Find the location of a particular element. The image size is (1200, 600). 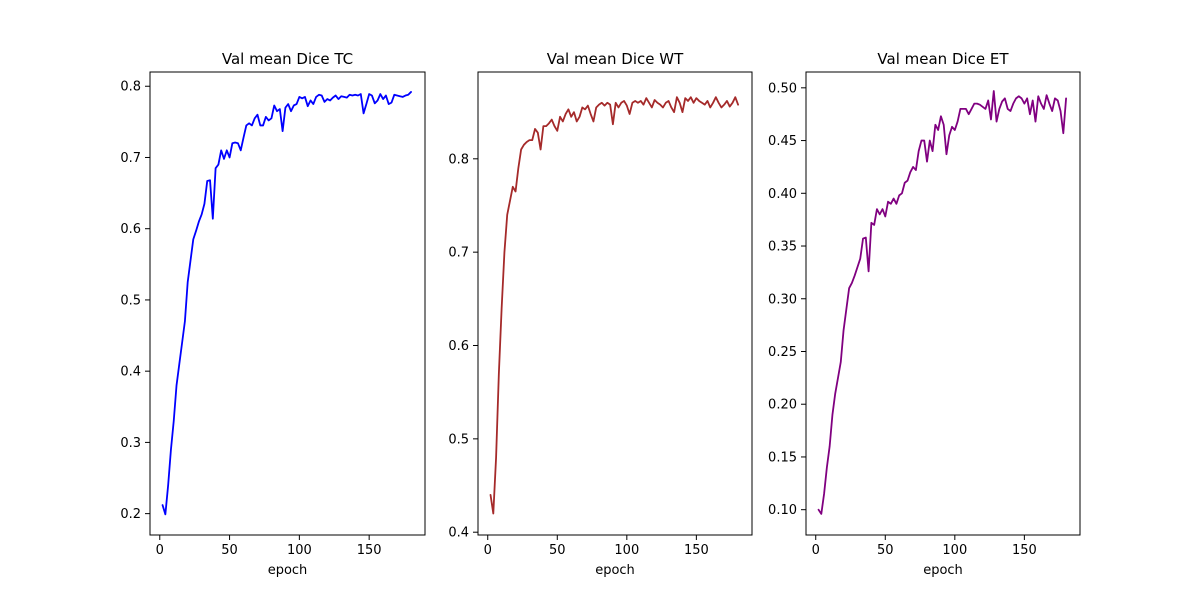

y-tick-label: 0.15 is located at coordinates (782, 457).